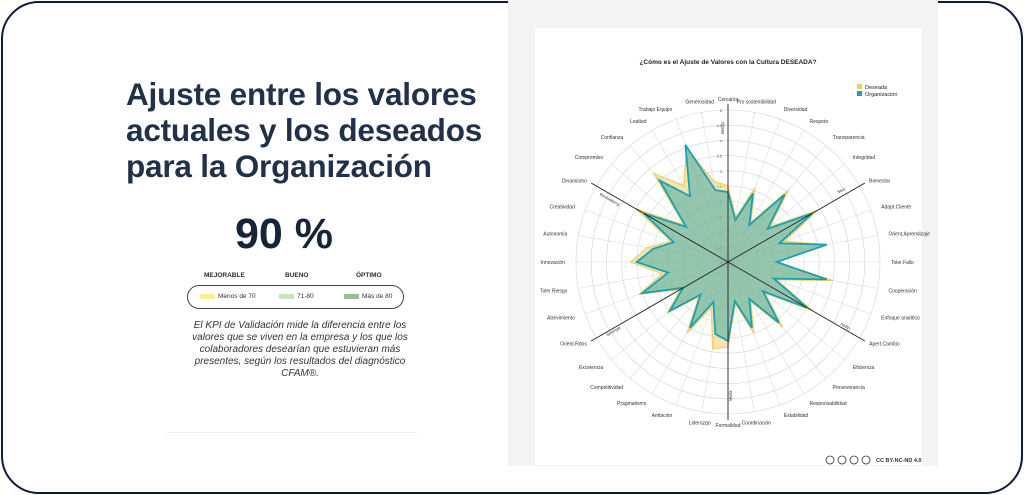 This screenshot has height=495, width=1024. What do you see at coordinates (699, 102) in the screenshot?
I see `category-label: Generosidad` at bounding box center [699, 102].